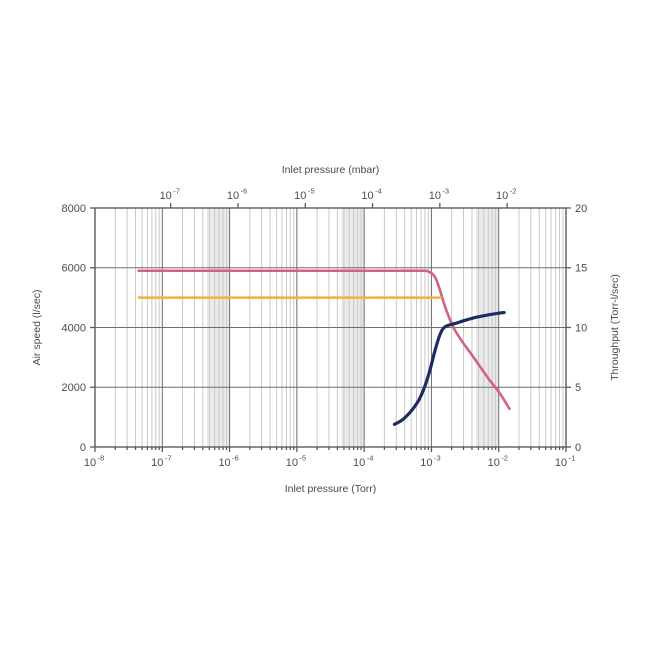 The height and width of the screenshot is (650, 650). I want to click on left-axis-tick-labels: 0 2000 4000 6000 8000, so click(74, 328).